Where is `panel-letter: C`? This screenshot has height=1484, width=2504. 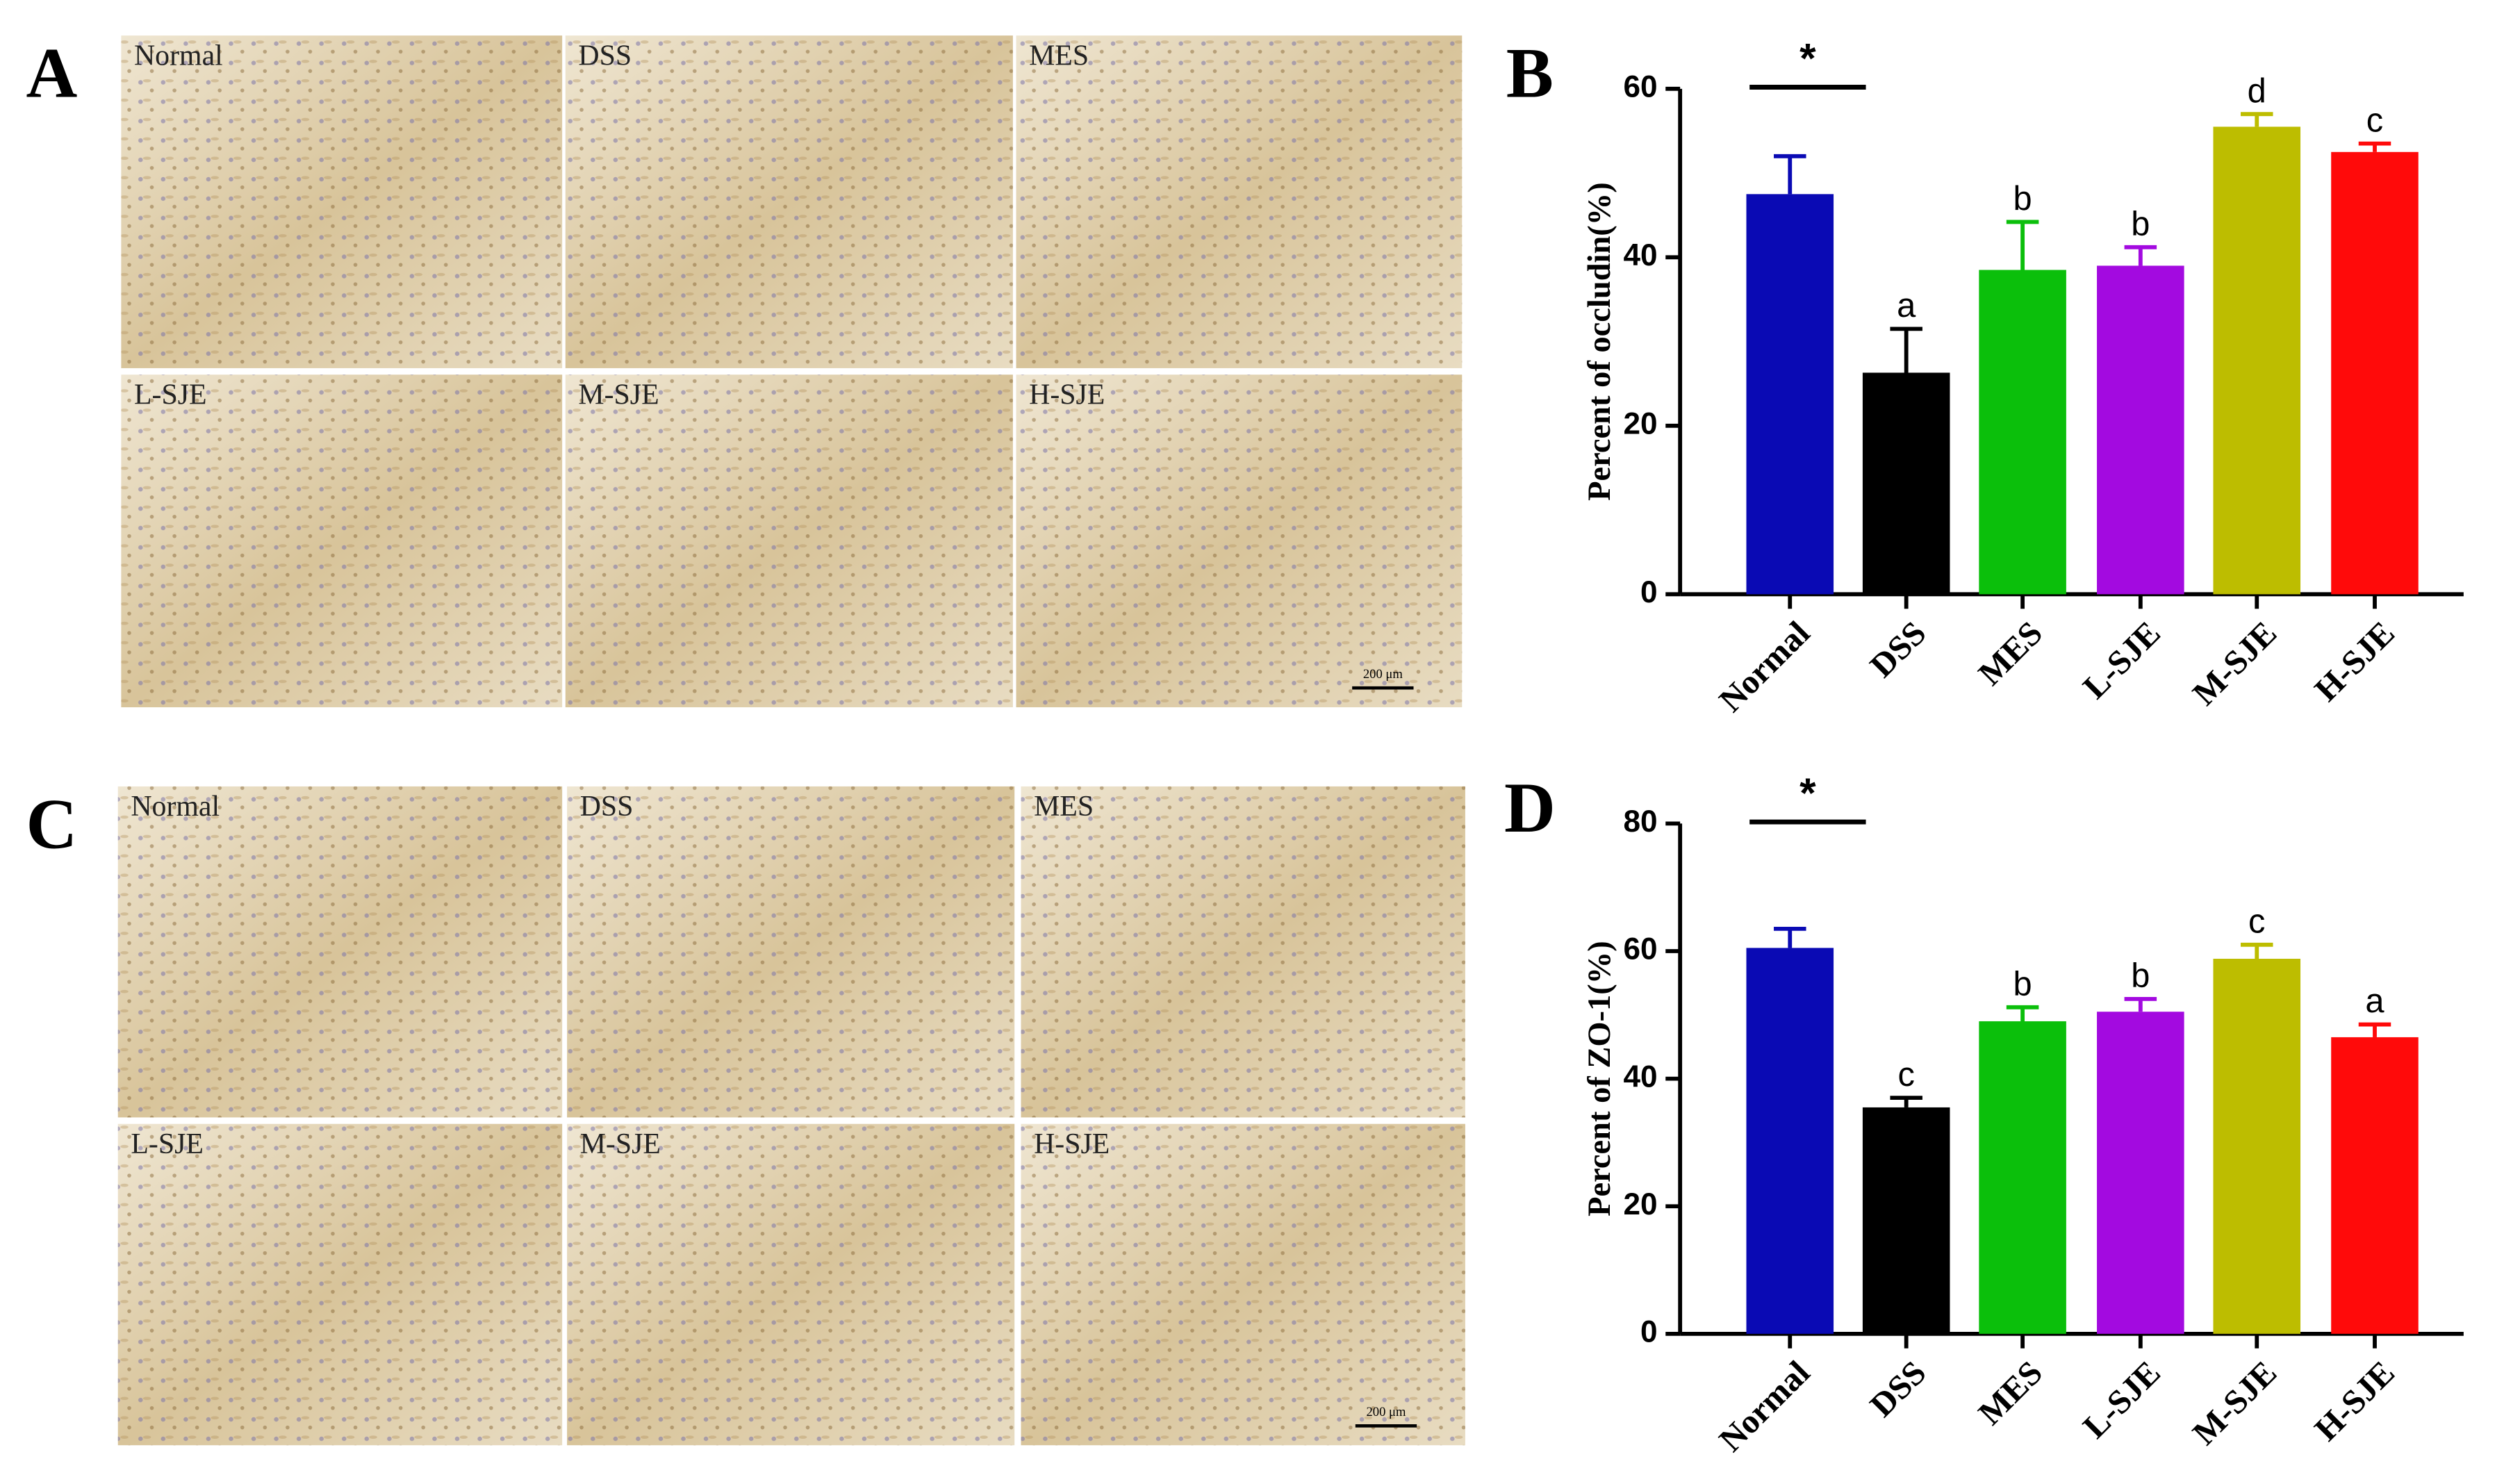
panel-letter: C is located at coordinates (51, 824).